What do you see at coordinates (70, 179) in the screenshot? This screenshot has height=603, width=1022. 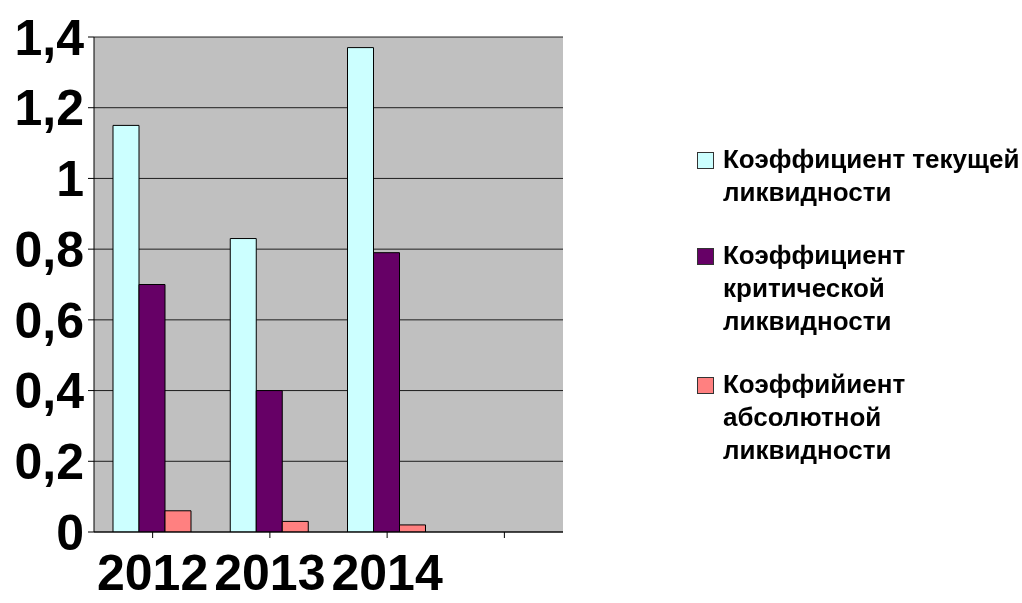 I see `y-tick-label: 1` at bounding box center [70, 179].